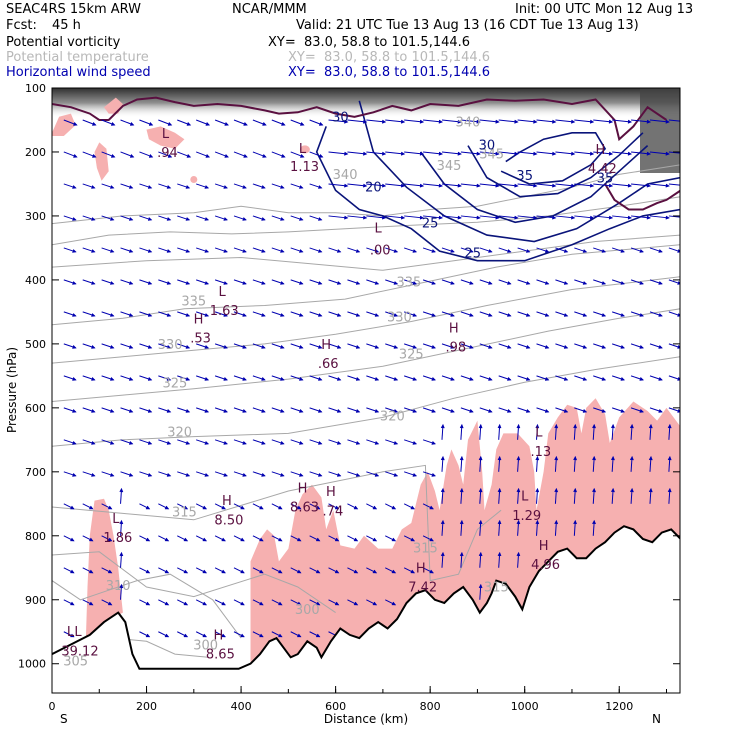 Image resolution: width=740 pixels, height=740 pixels. What do you see at coordinates (303, 149) in the screenshot?
I see `extremum-type: L` at bounding box center [303, 149].